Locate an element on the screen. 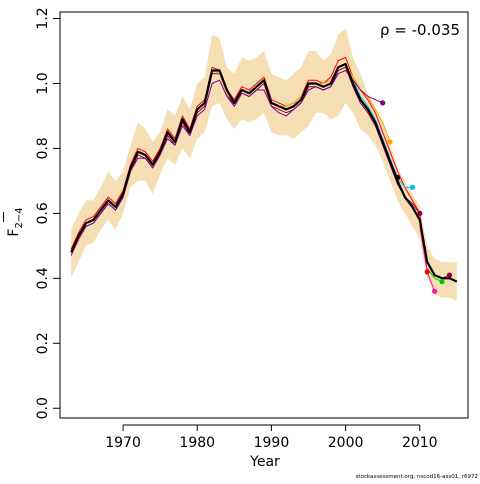  y-axis: 0.0 0.2 0.4 0.6 0.8 1.0 1.2 is located at coordinates (48, 213).